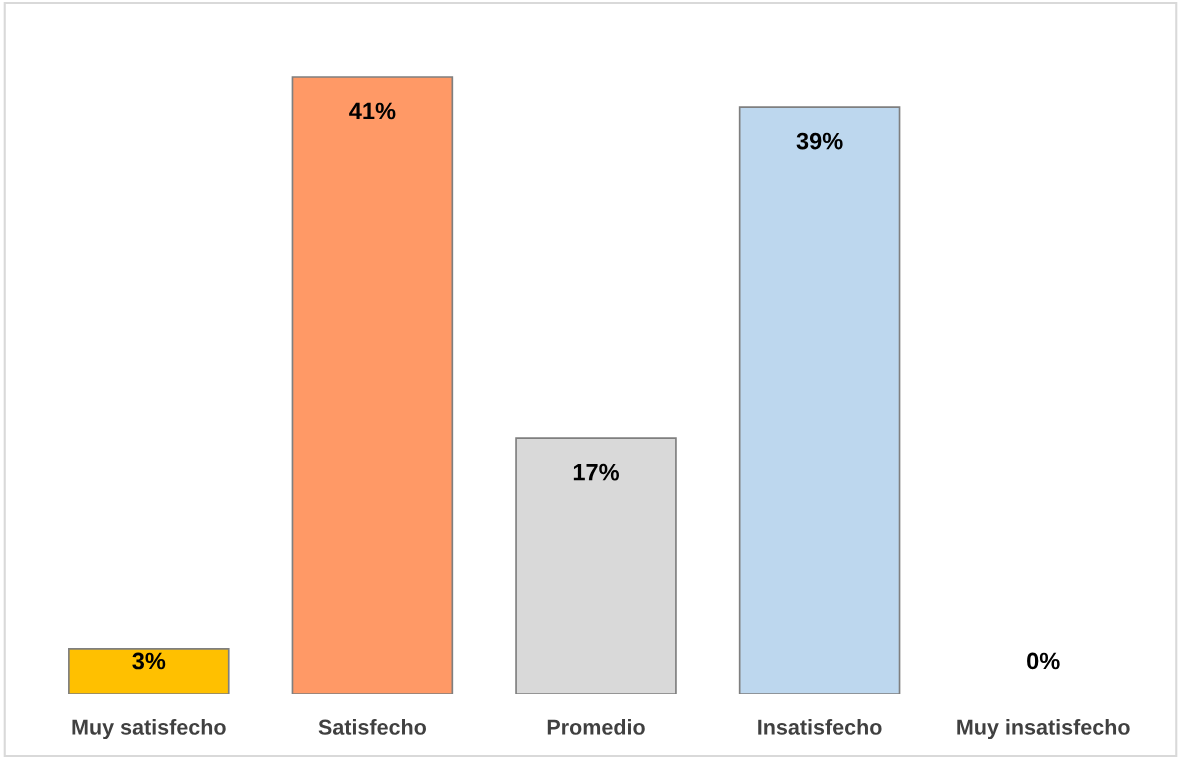  Describe the element at coordinates (596, 472) in the screenshot. I see `data-label: 17%` at that location.